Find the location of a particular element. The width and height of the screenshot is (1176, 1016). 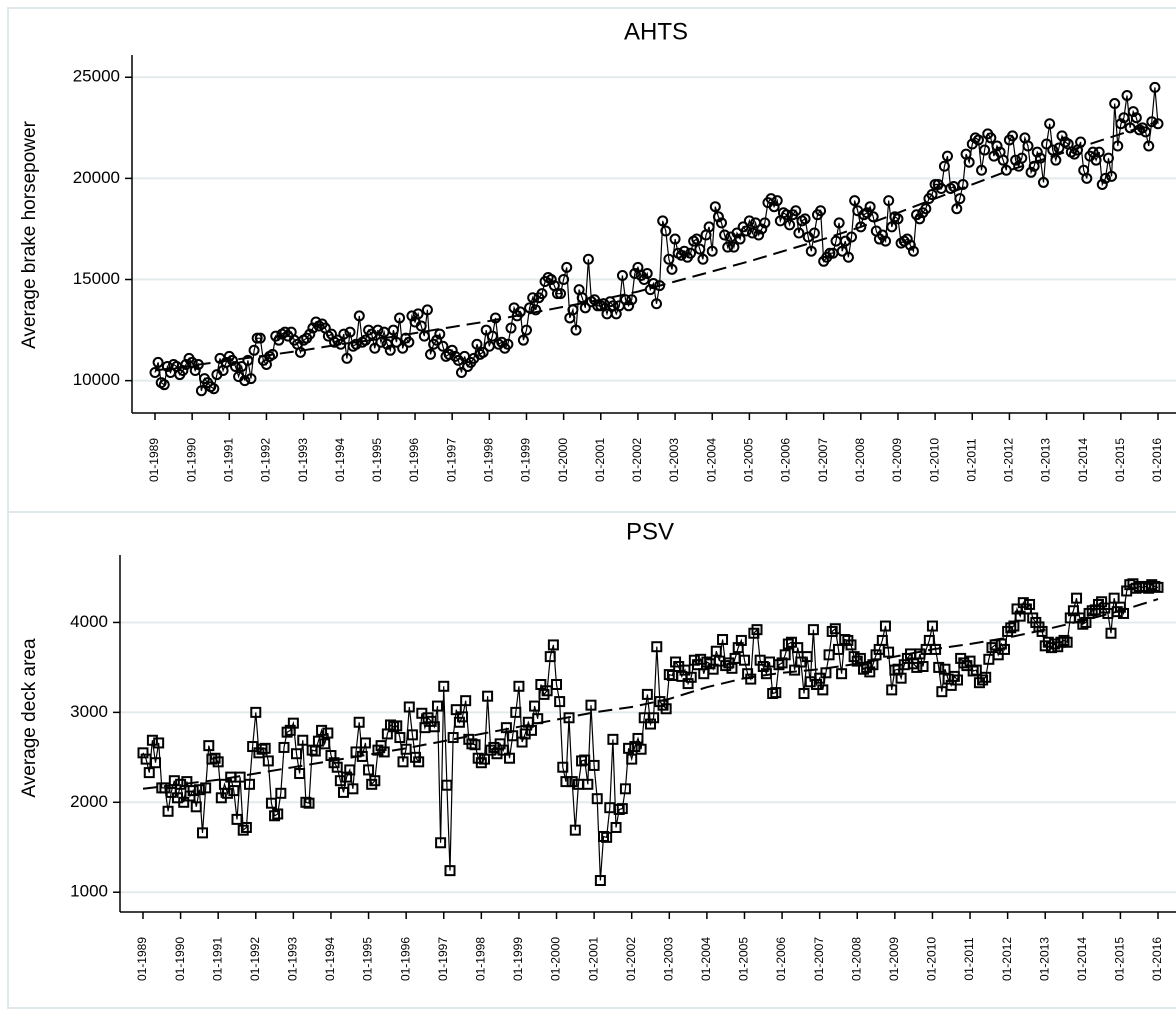

x-tick-label: 01-2010 is located at coordinates (934, 460).